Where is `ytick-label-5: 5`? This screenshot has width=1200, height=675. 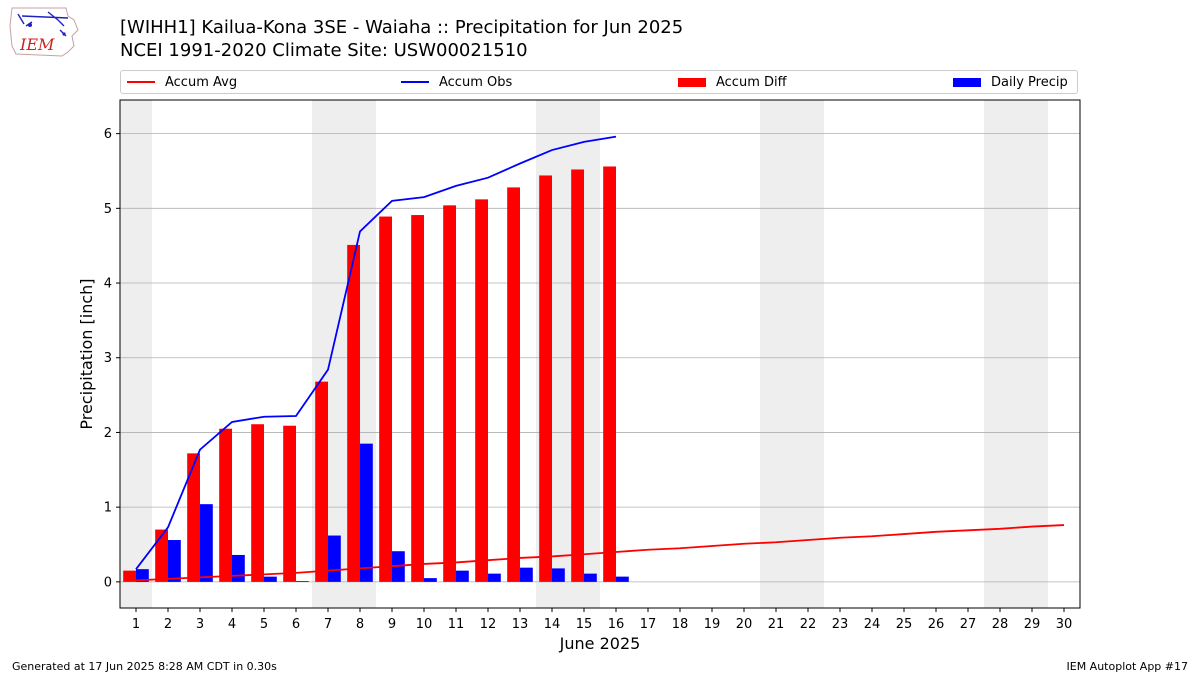
ytick-label-5: 5 is located at coordinates (108, 209).